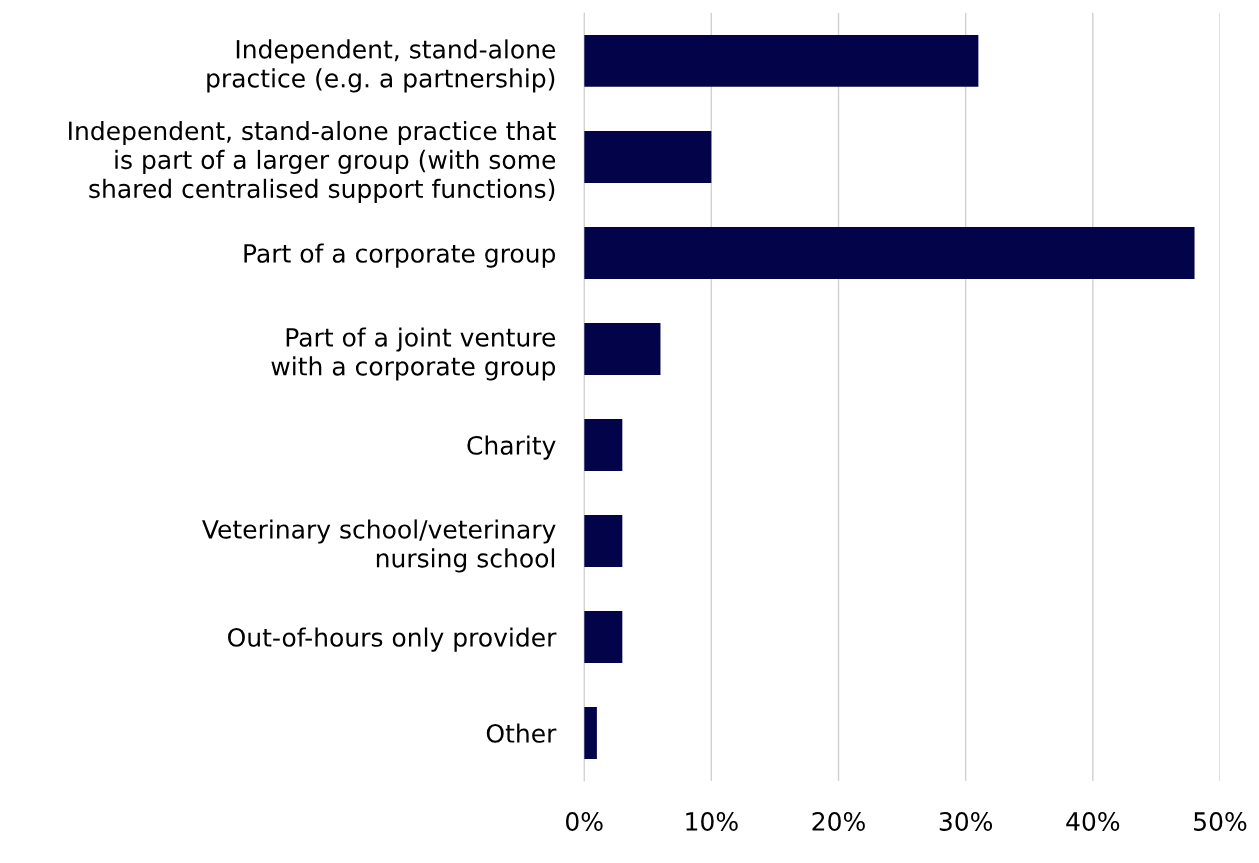 Image resolution: width=1259 pixels, height=863 pixels. What do you see at coordinates (1093, 821) in the screenshot?
I see `x-tick-label: 40%` at bounding box center [1093, 821].